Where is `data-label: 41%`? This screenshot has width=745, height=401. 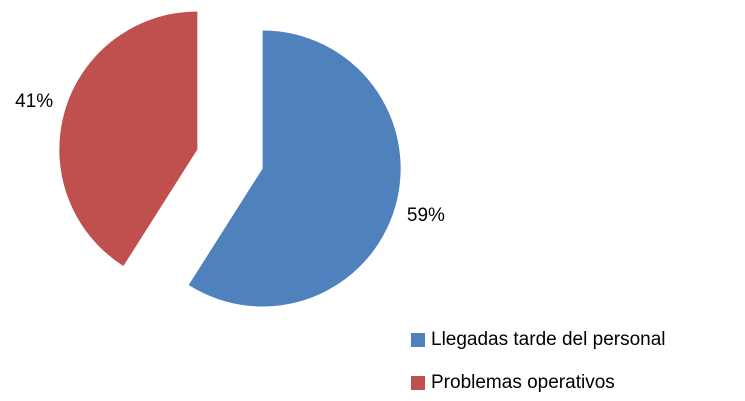 data-label: 41% is located at coordinates (34, 101).